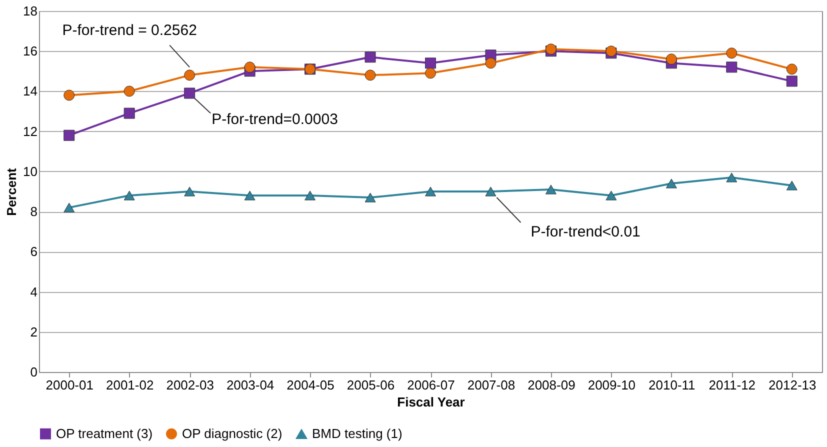  Describe the element at coordinates (732, 385) in the screenshot. I see `x-tick-label: 2011-12` at that location.